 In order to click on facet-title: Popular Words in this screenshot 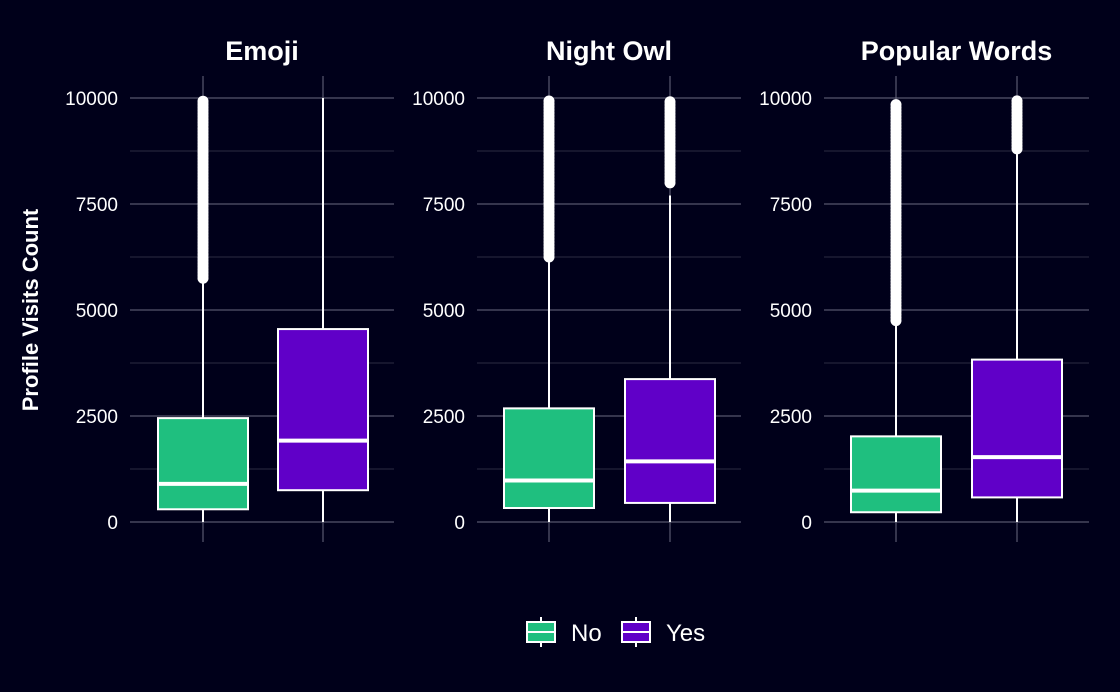, I will do `click(957, 51)`.